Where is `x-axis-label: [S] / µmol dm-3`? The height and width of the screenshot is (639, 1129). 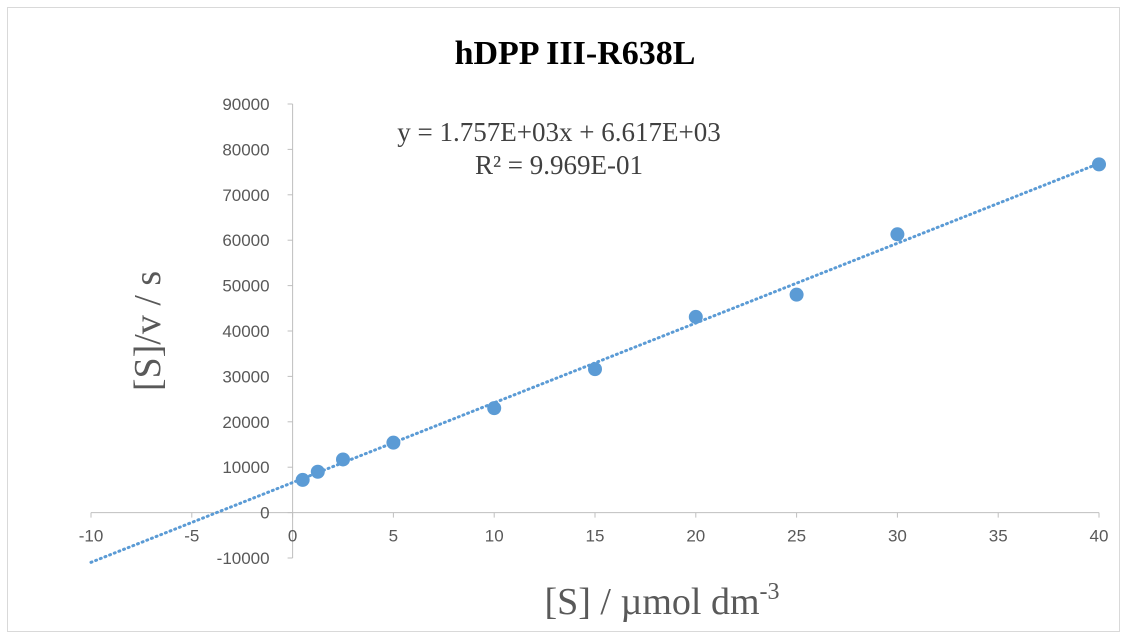 x-axis-label: [S] / µmol dm-3 is located at coordinates (661, 601).